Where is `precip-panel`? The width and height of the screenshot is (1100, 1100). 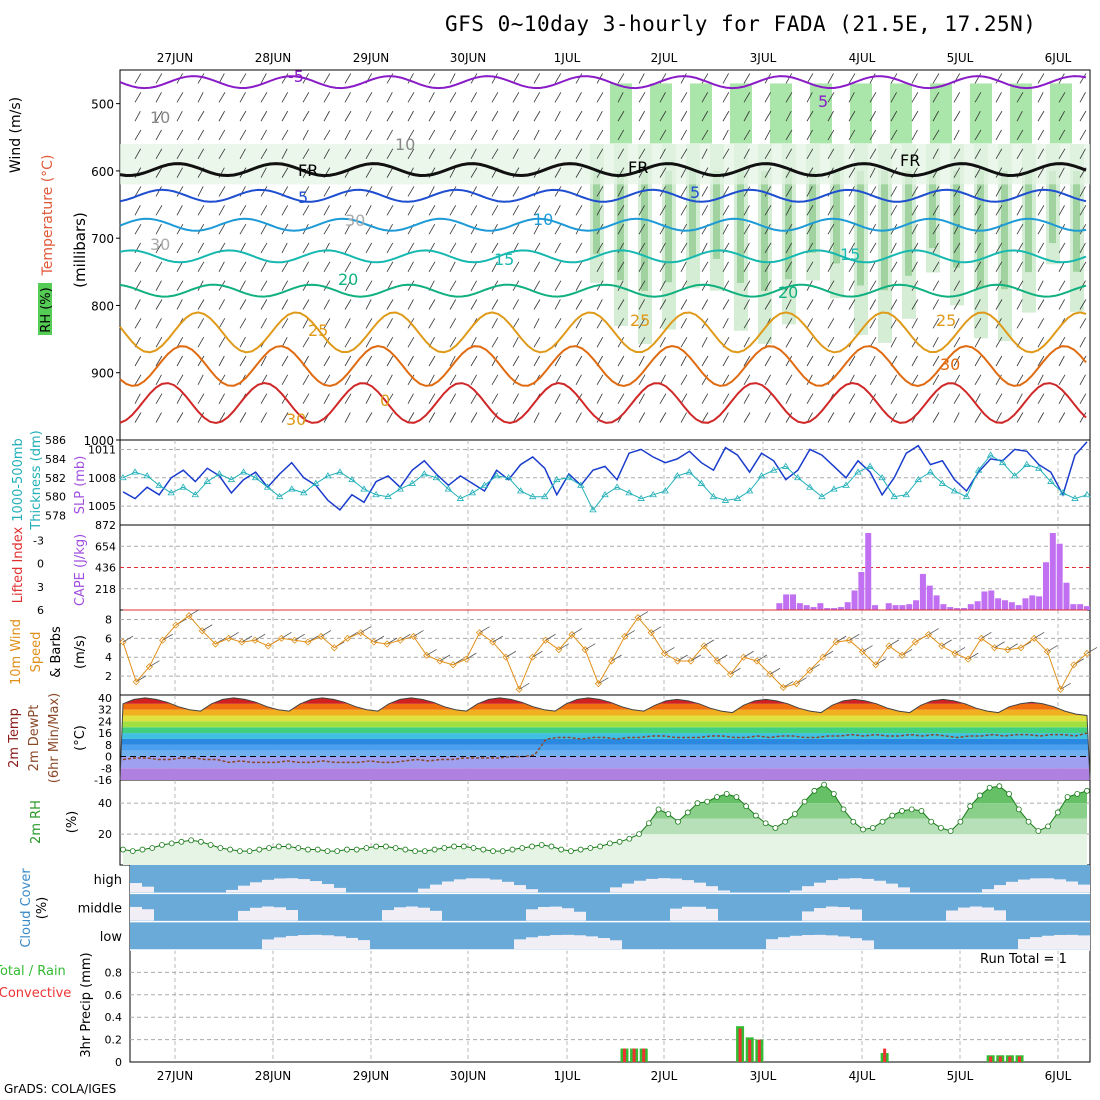
precip-panel is located at coordinates (610, 1016).